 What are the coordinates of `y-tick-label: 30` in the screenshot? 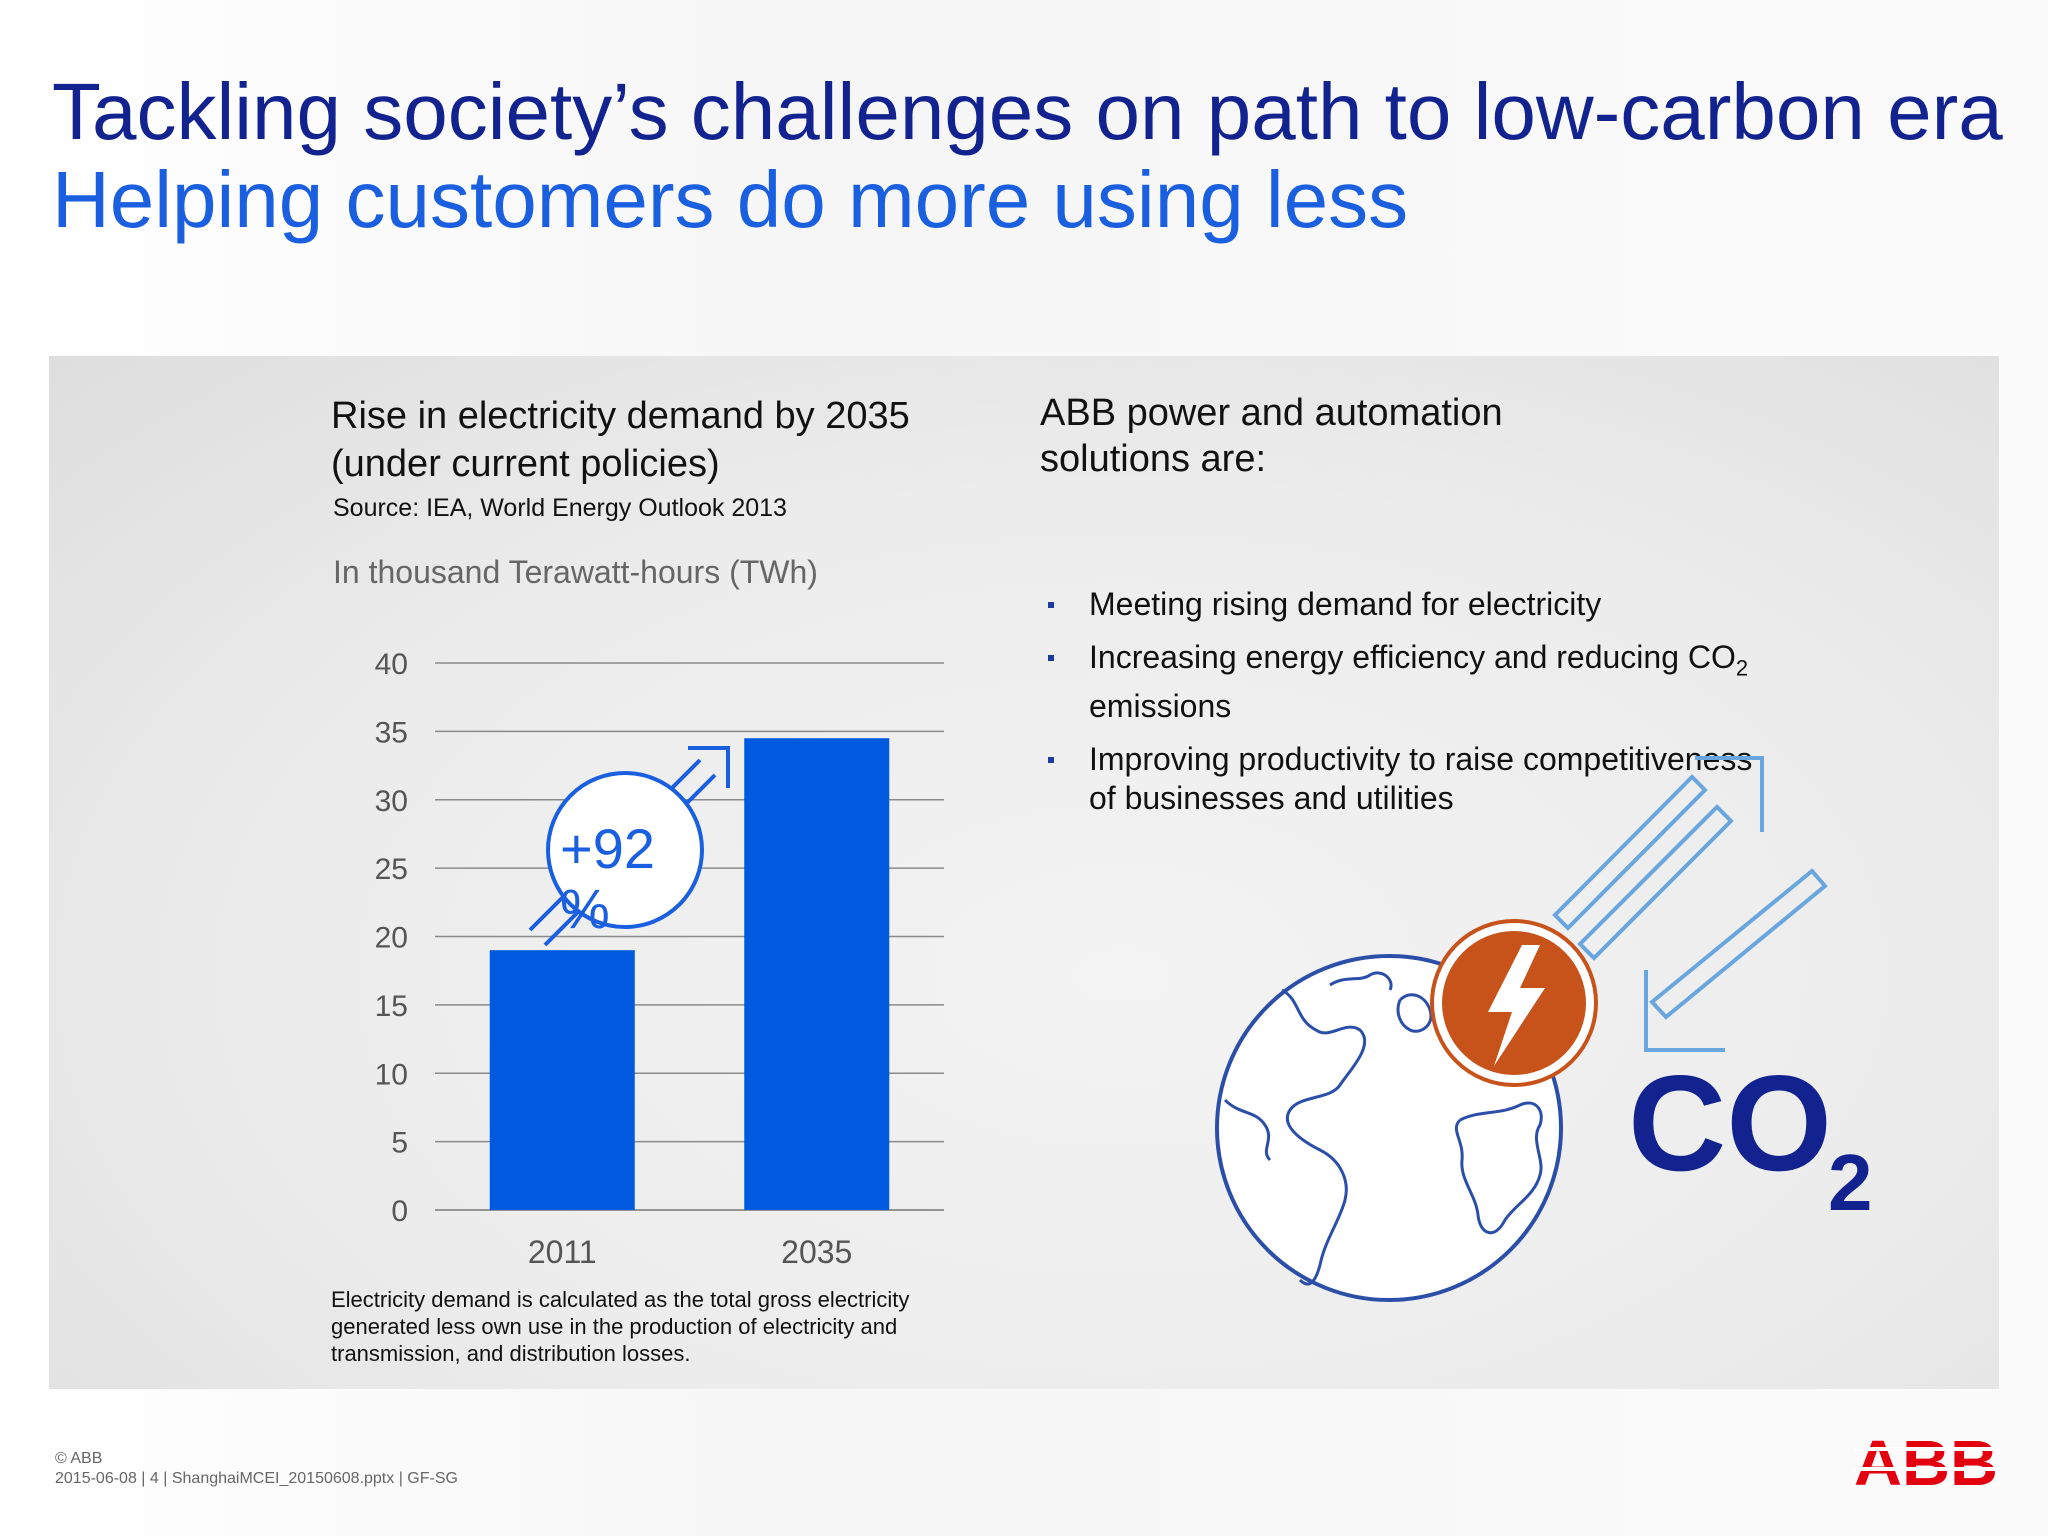 It's located at (391, 801).